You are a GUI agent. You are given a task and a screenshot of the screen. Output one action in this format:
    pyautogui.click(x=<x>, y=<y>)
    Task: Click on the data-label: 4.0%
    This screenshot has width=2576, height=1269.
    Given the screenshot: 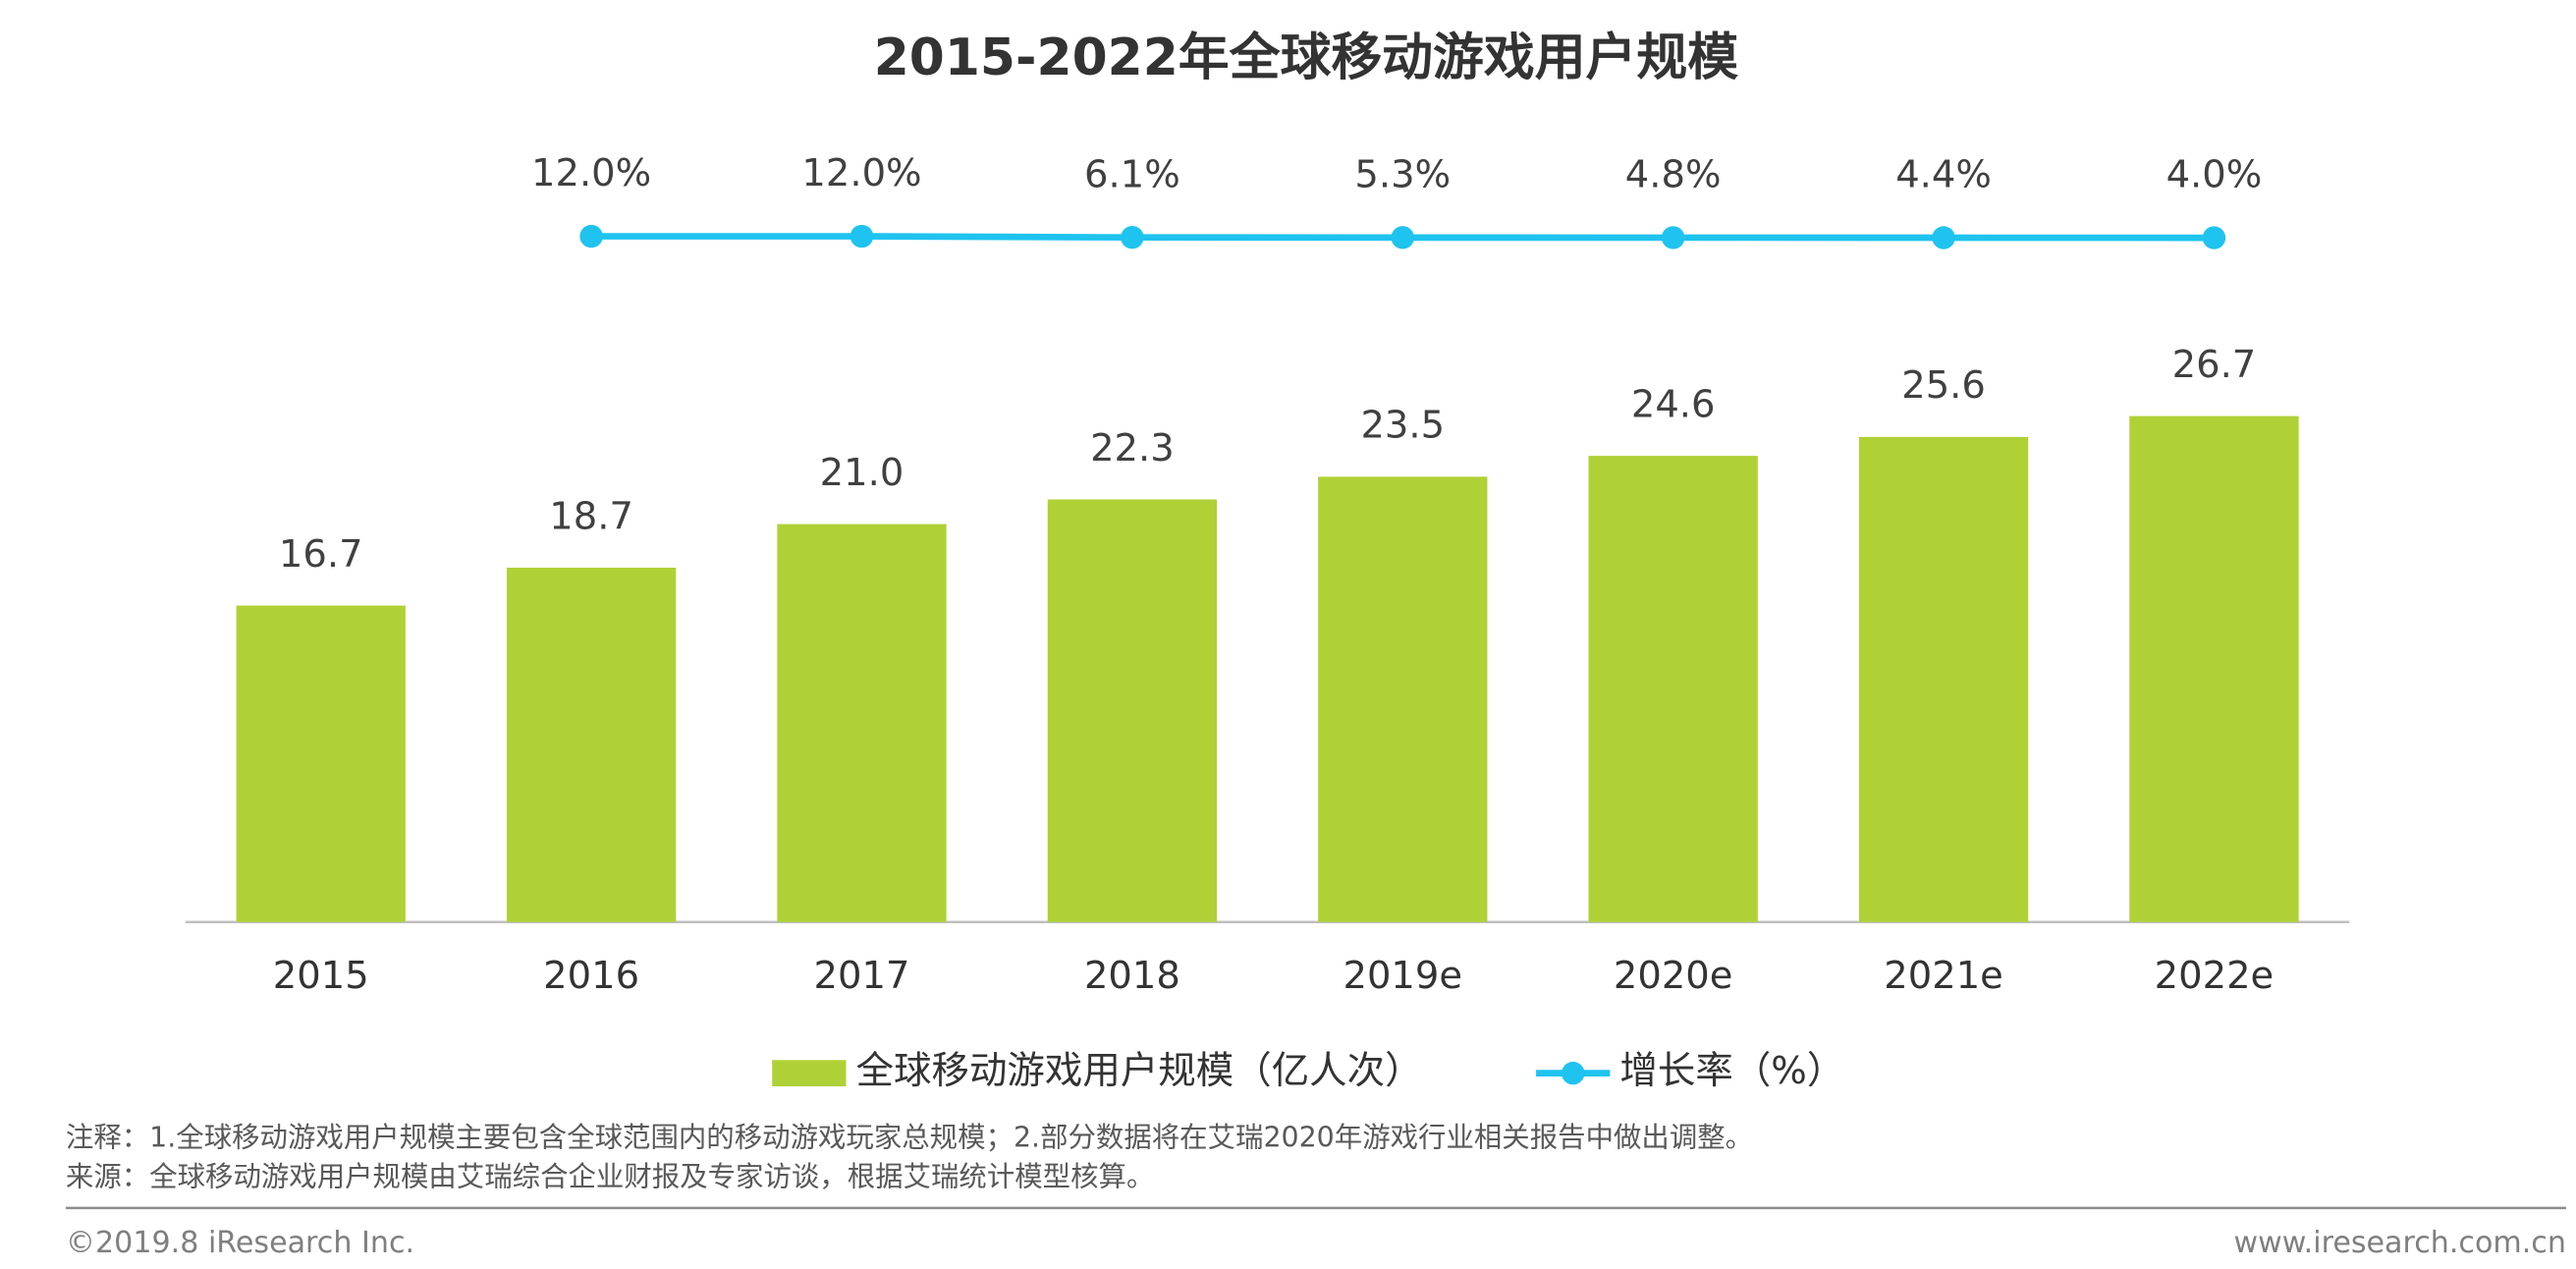 What is the action you would take?
    pyautogui.click(x=2215, y=175)
    